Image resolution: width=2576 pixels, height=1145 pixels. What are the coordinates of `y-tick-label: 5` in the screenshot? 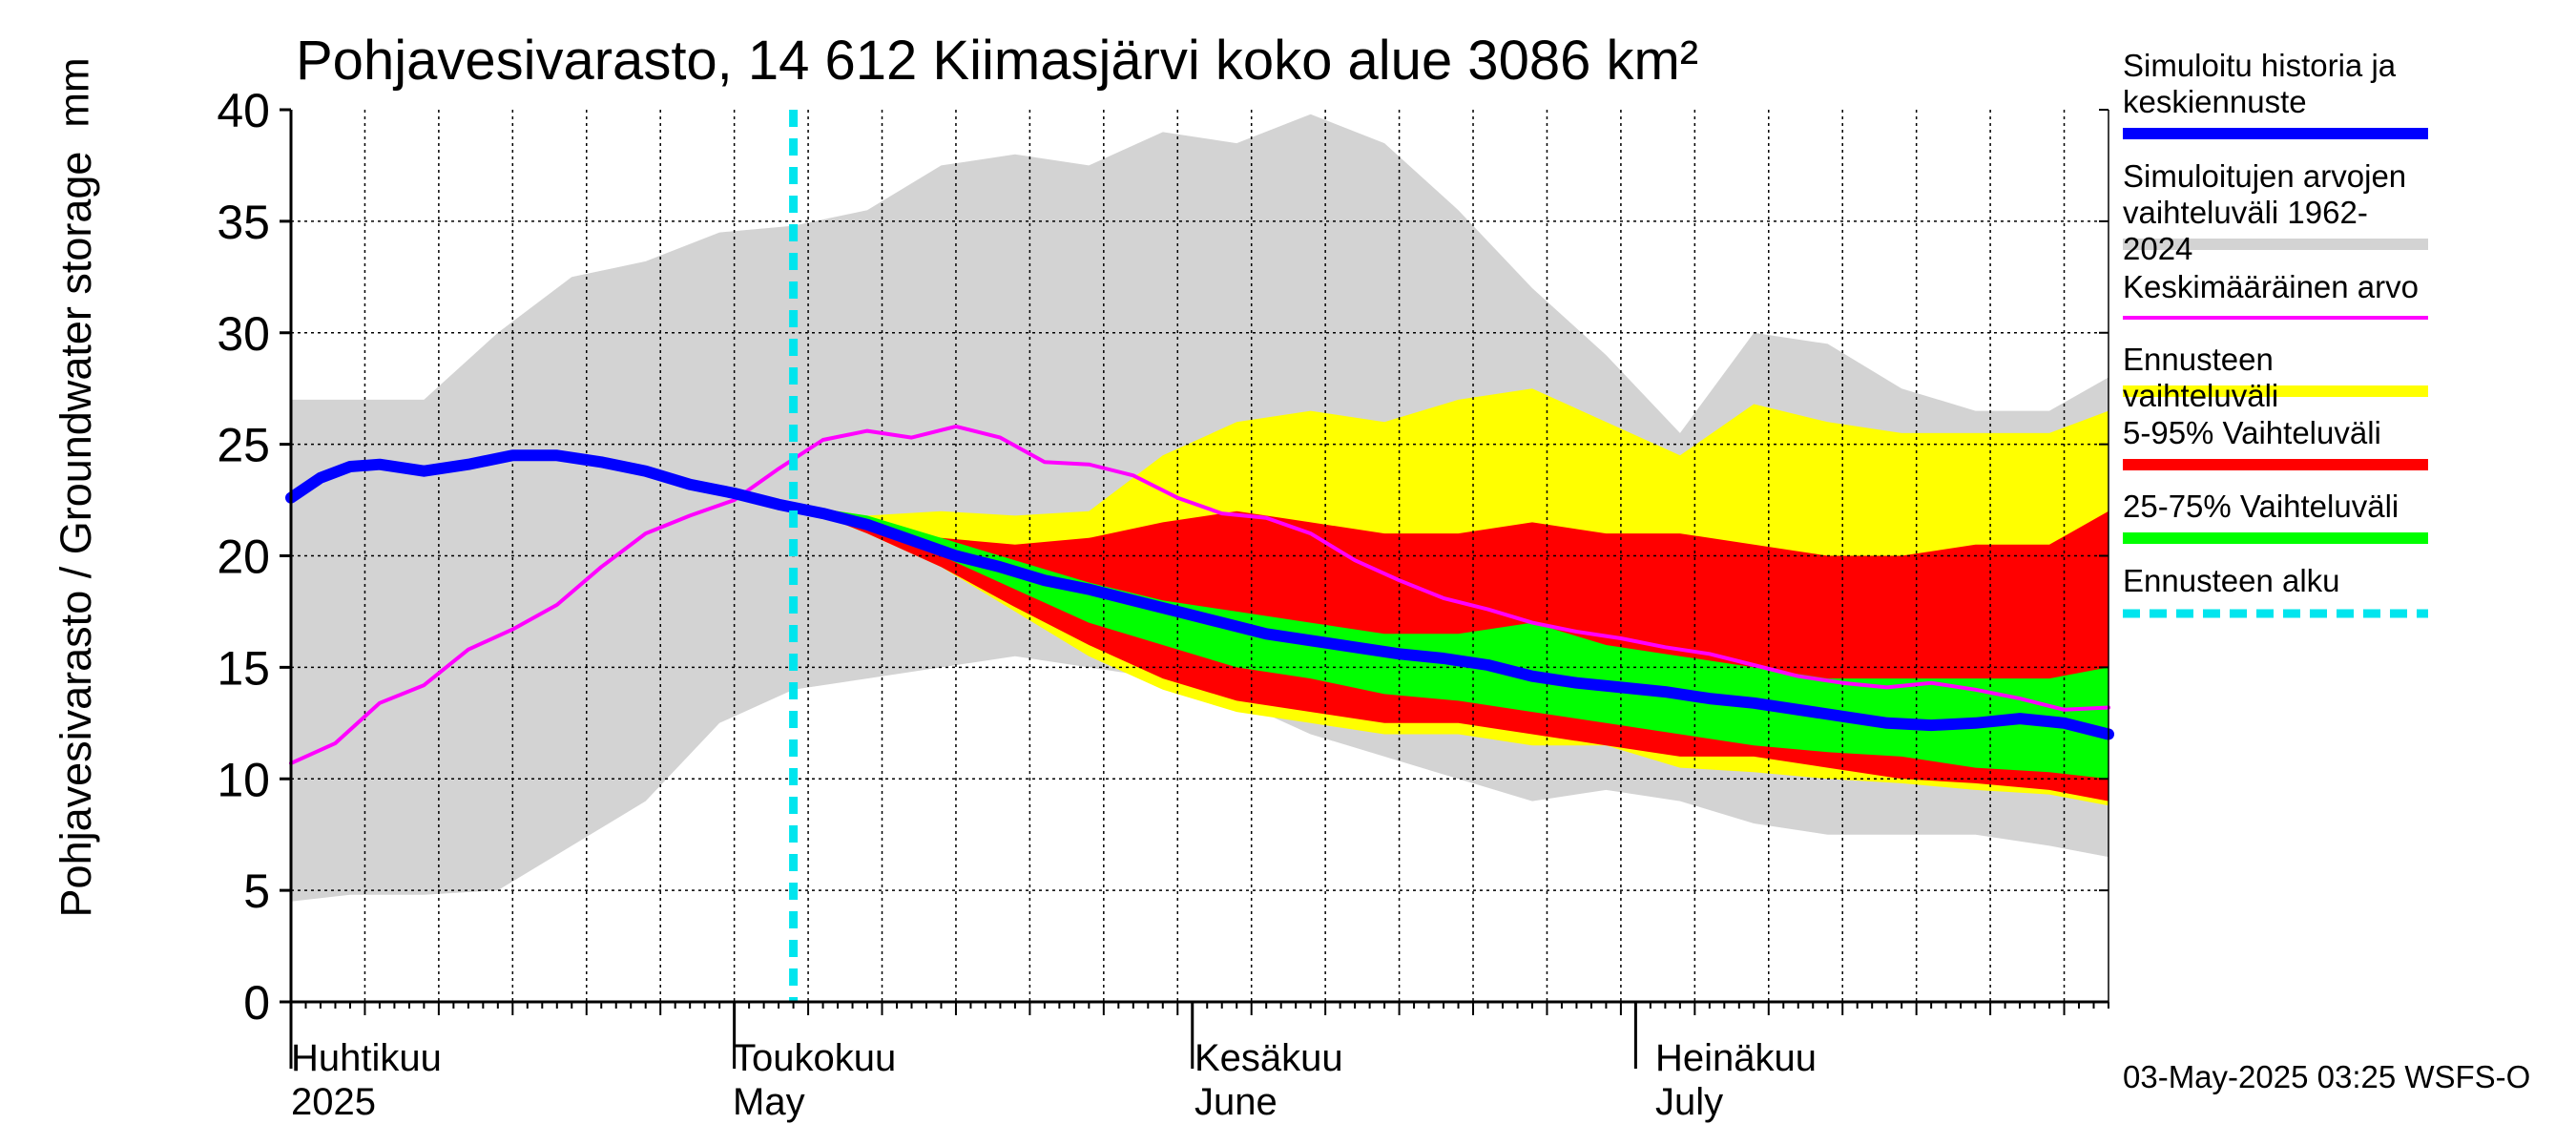 It's located at (256, 891).